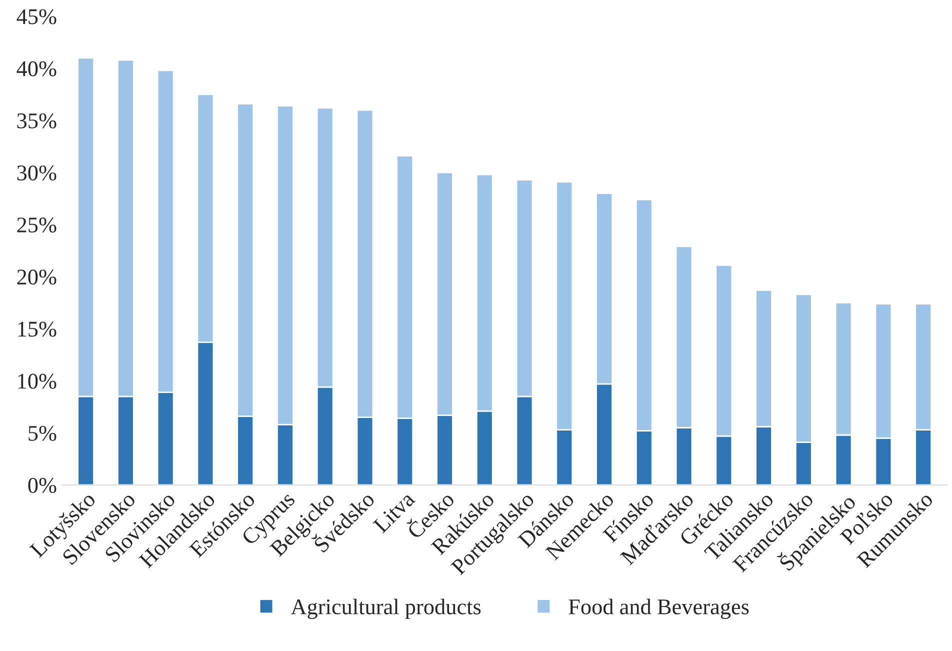  What do you see at coordinates (42, 433) in the screenshot?
I see `y-tick-label: 5%` at bounding box center [42, 433].